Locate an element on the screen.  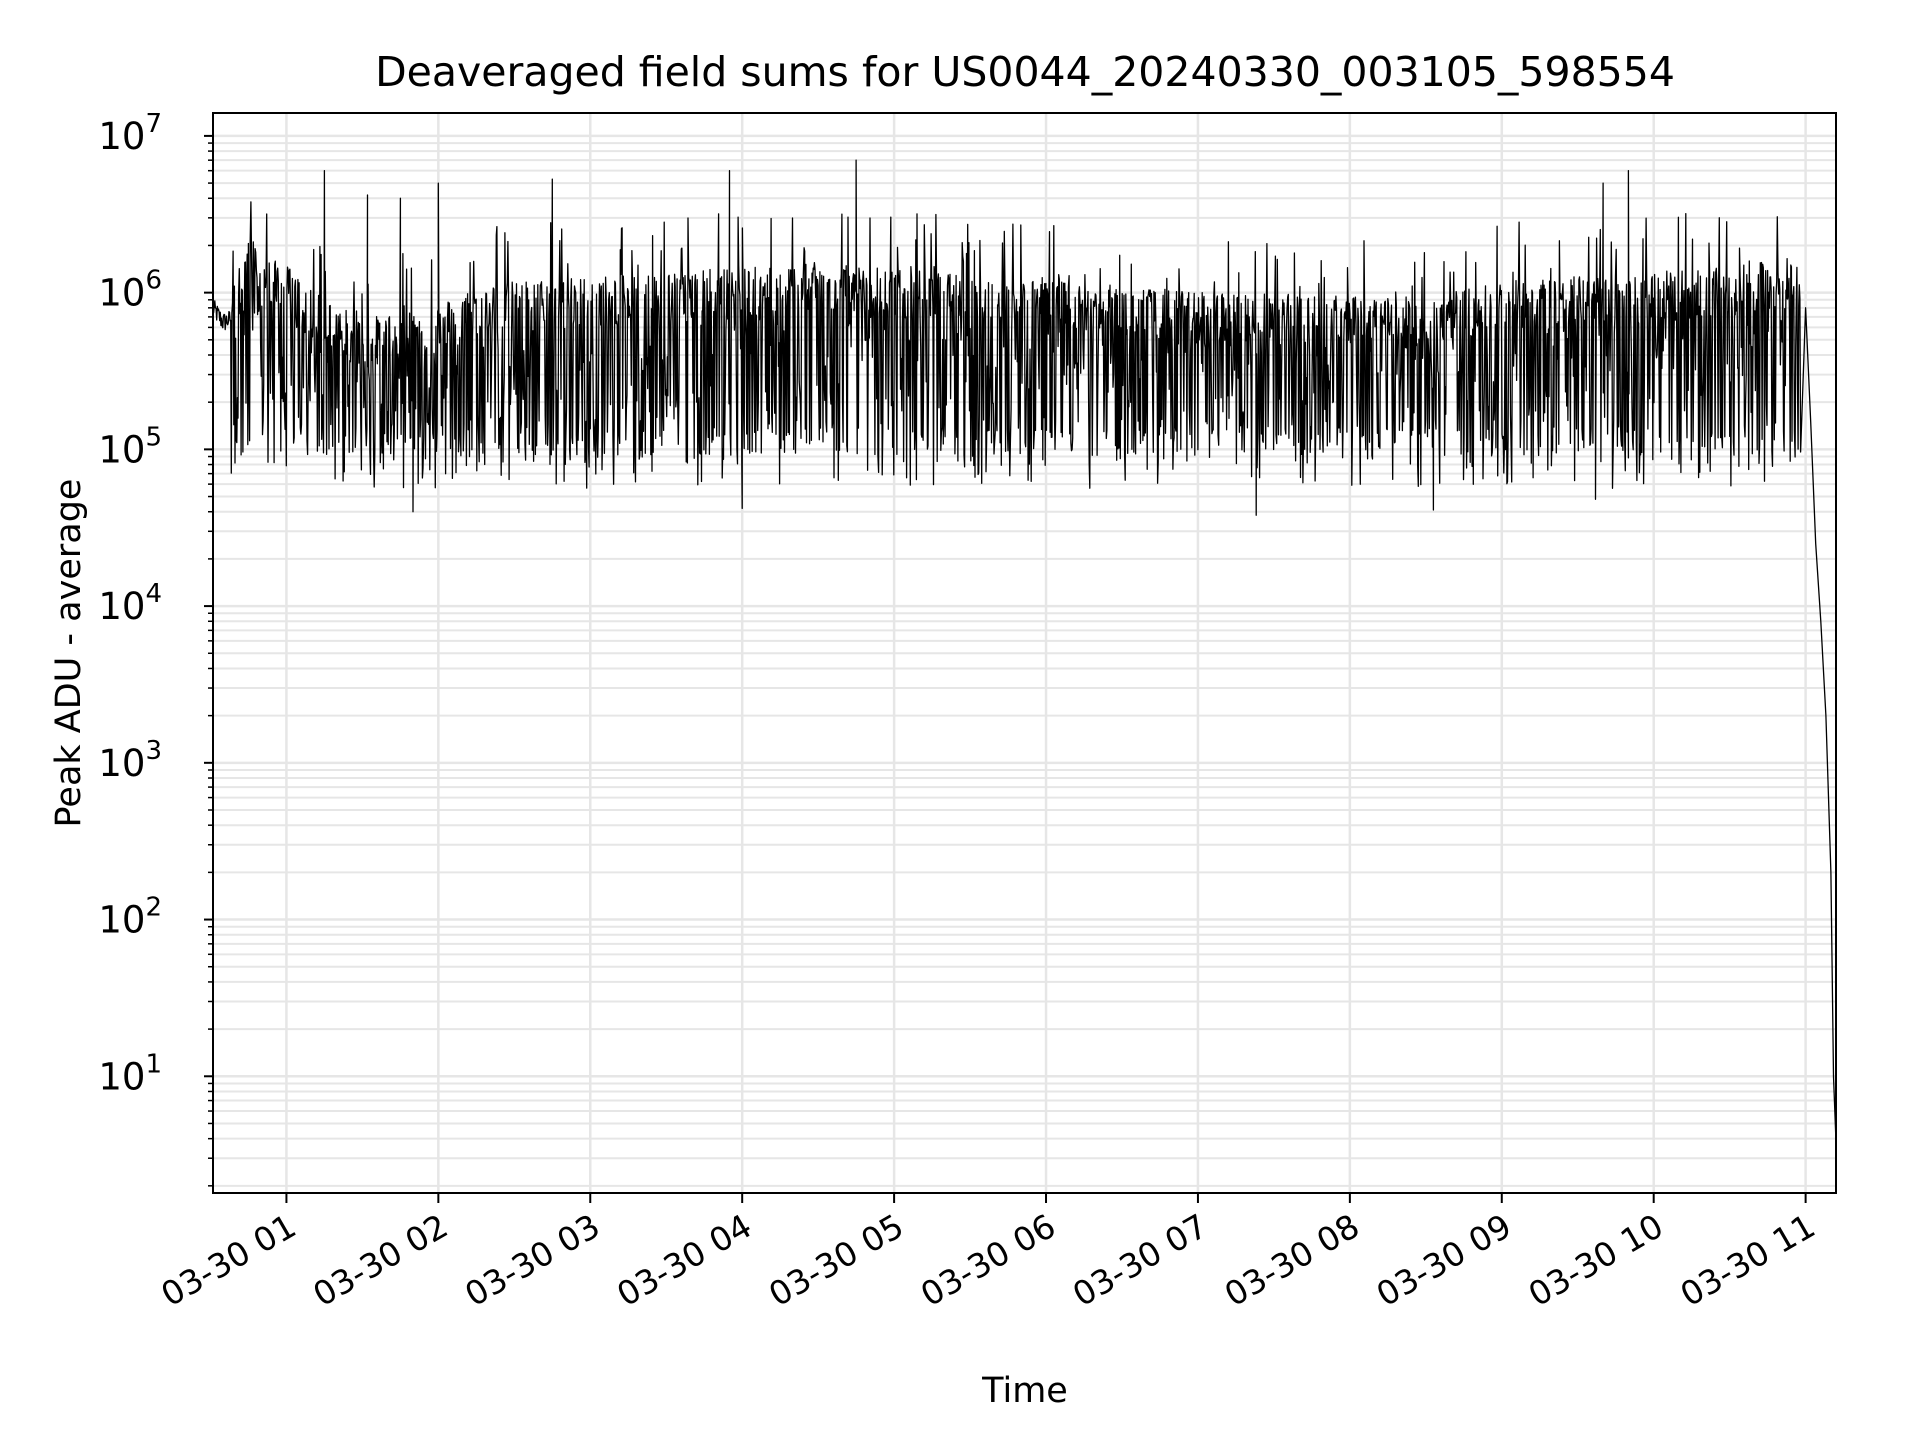
y-tick-label: 10⁴ is located at coordinates (130, 603).